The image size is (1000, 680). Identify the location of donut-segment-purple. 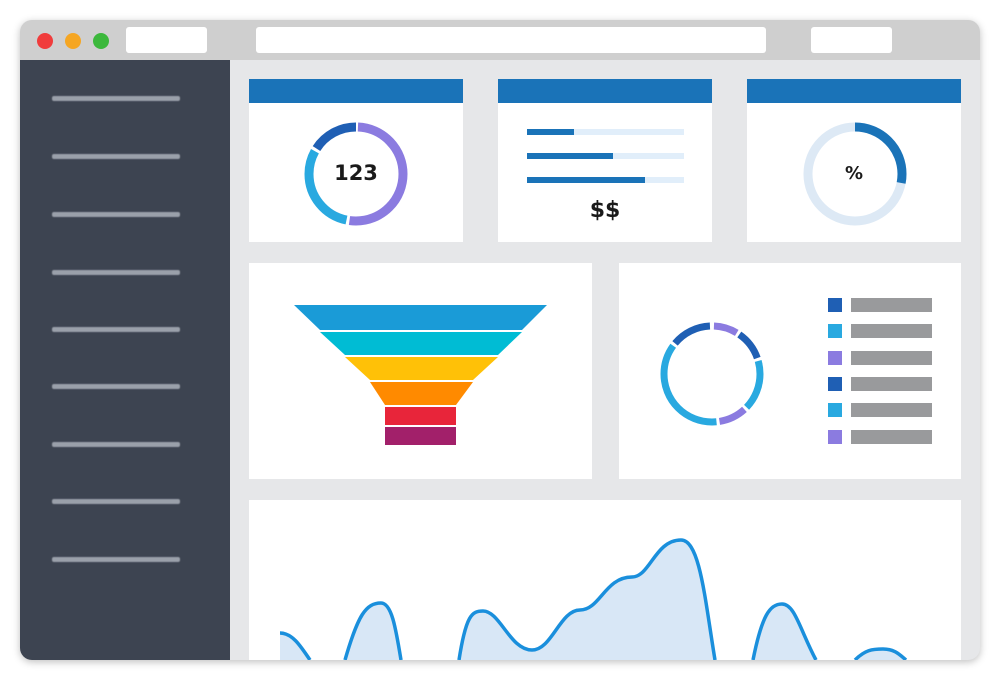
(356, 174).